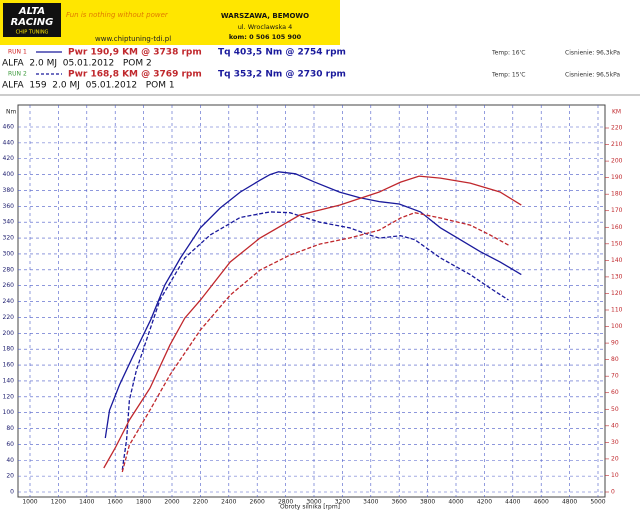 This screenshot has height=512, width=640. I want to click on y-tick-label: 200, so click(9, 333).